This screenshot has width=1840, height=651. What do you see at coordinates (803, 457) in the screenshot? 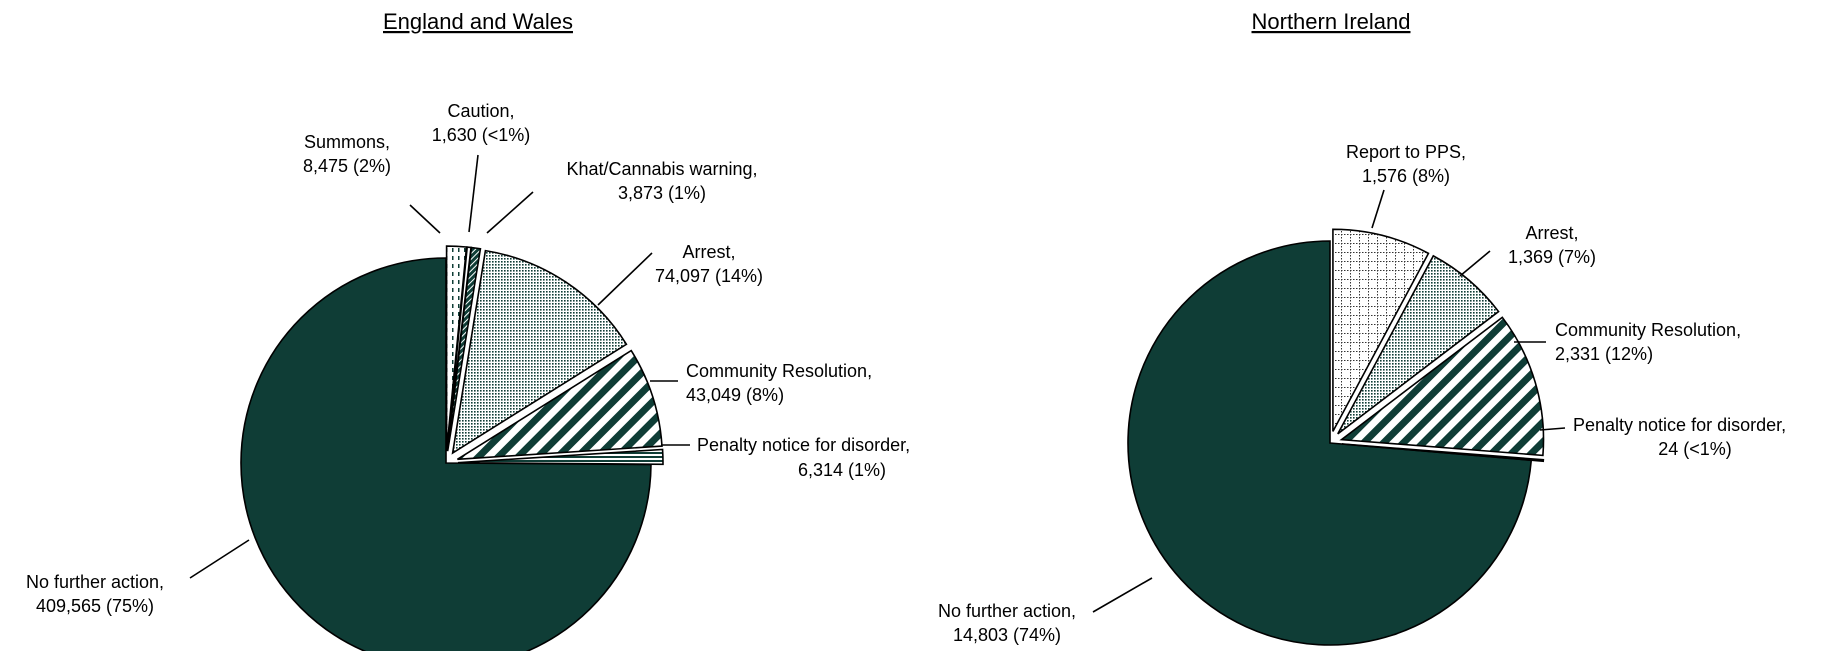
I see `label-ew-penalty-notice: Penalty notice for disorder, 6,314 (1%)` at bounding box center [803, 457].